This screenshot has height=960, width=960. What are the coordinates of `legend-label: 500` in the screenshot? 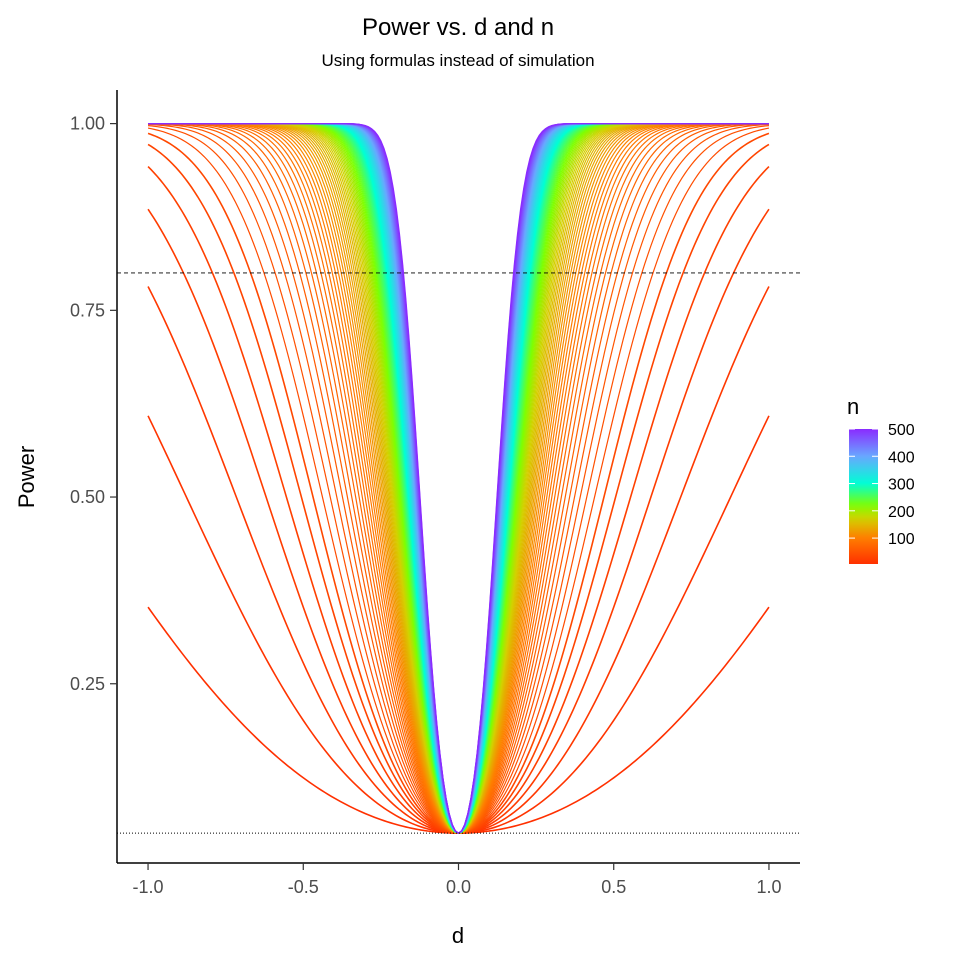 It's located at (901, 430).